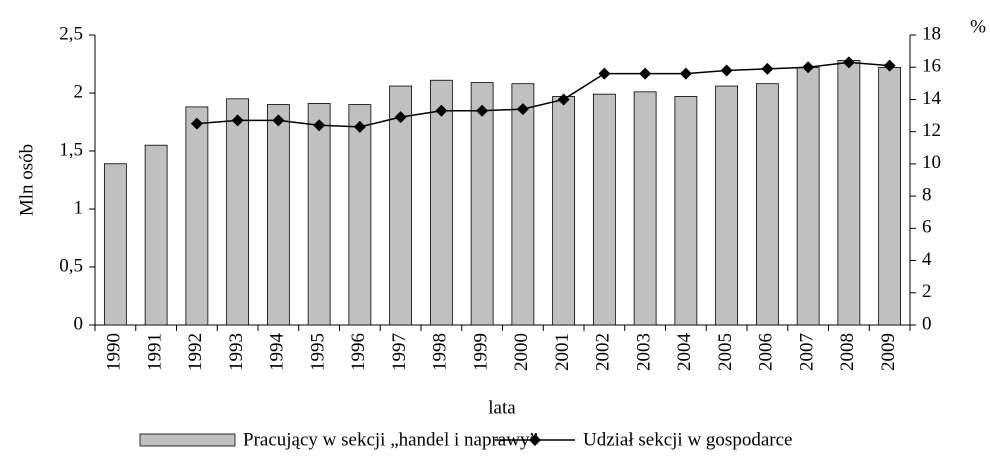 This screenshot has height=458, width=990. What do you see at coordinates (931, 33) in the screenshot?
I see `y2-tick-label: 18` at bounding box center [931, 33].